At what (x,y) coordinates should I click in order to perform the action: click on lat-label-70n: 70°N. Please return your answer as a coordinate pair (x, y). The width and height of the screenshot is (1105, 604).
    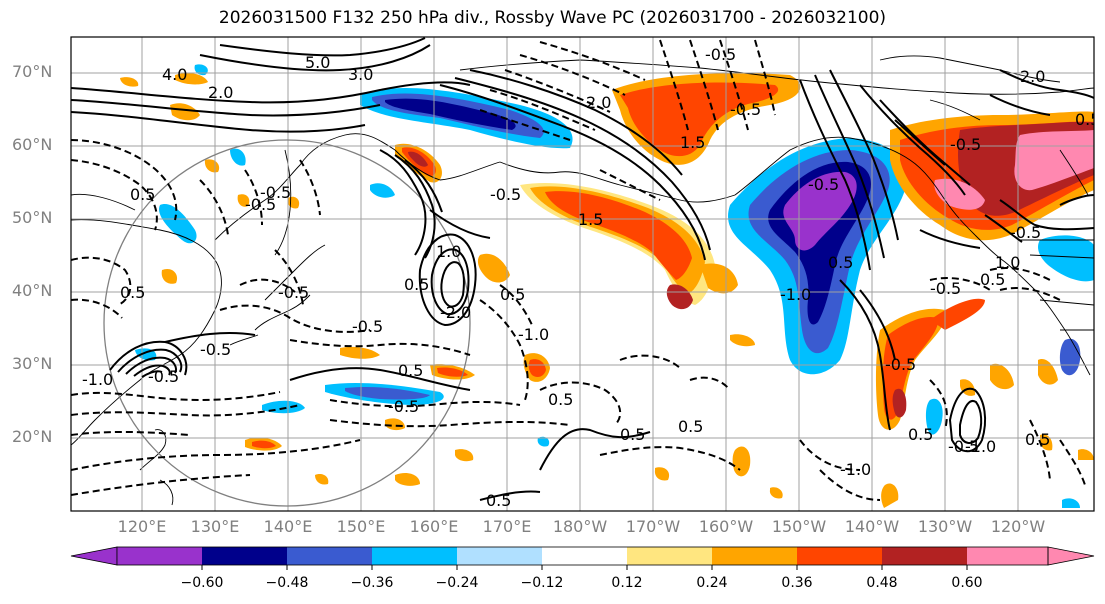
    Looking at the image, I should click on (32, 71).